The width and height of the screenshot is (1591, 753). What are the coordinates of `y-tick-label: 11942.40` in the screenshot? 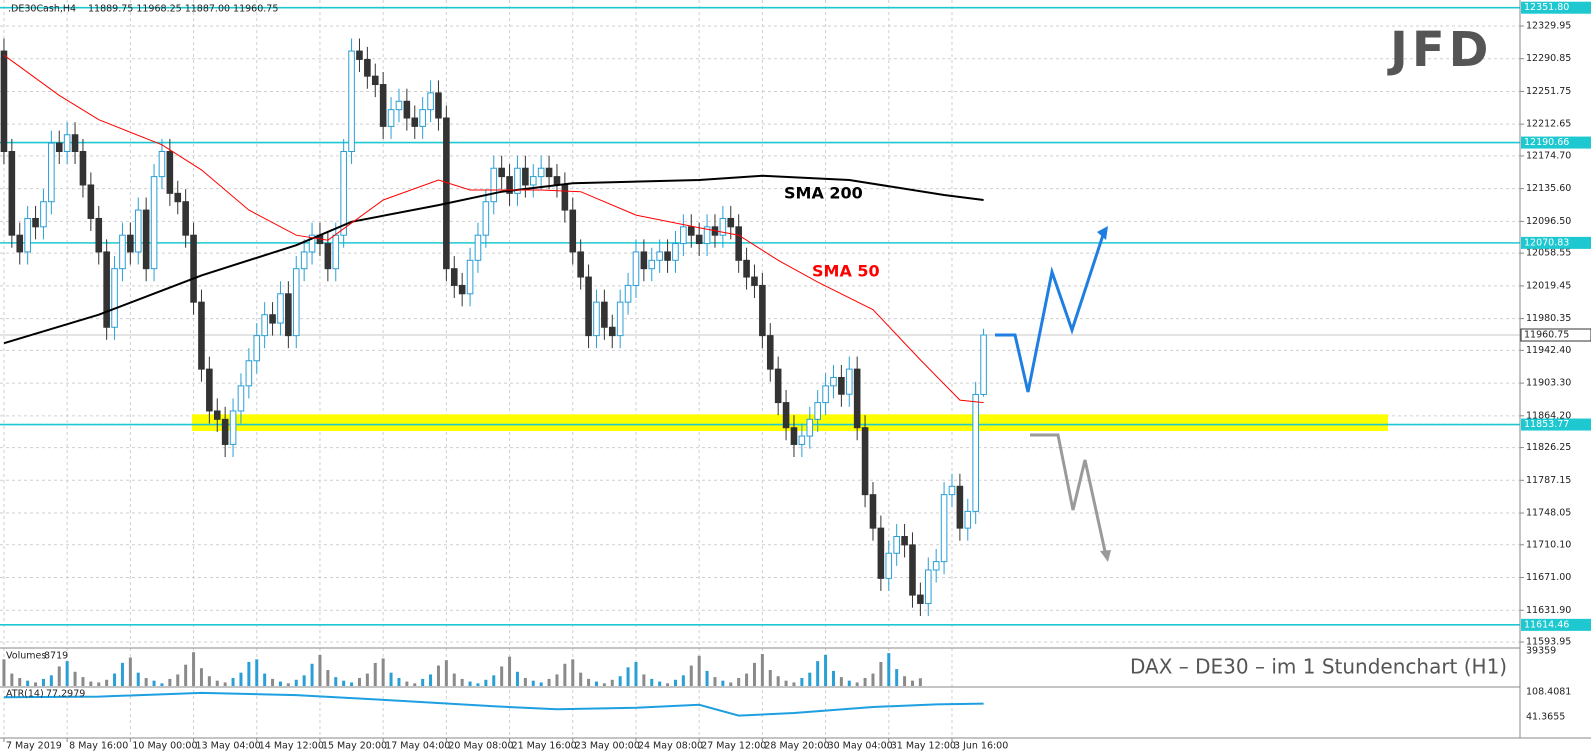 It's located at (1548, 350).